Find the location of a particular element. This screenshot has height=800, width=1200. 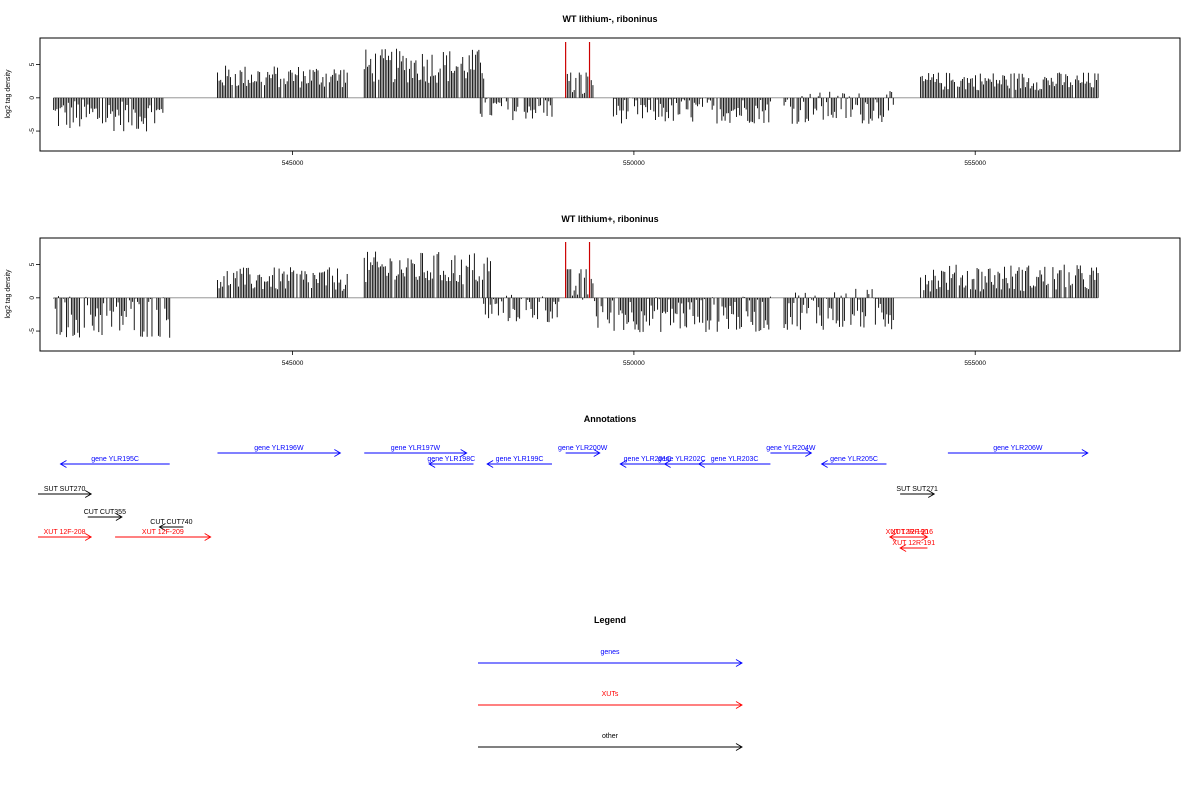

legend-item-label: genes is located at coordinates (610, 652).